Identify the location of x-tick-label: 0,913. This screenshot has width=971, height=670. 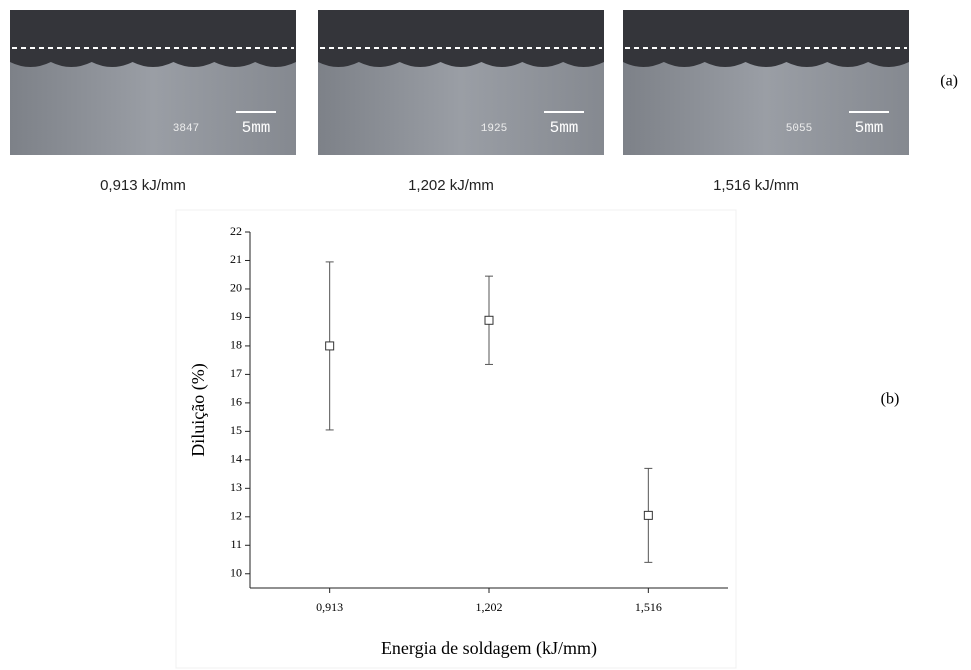
(329, 607).